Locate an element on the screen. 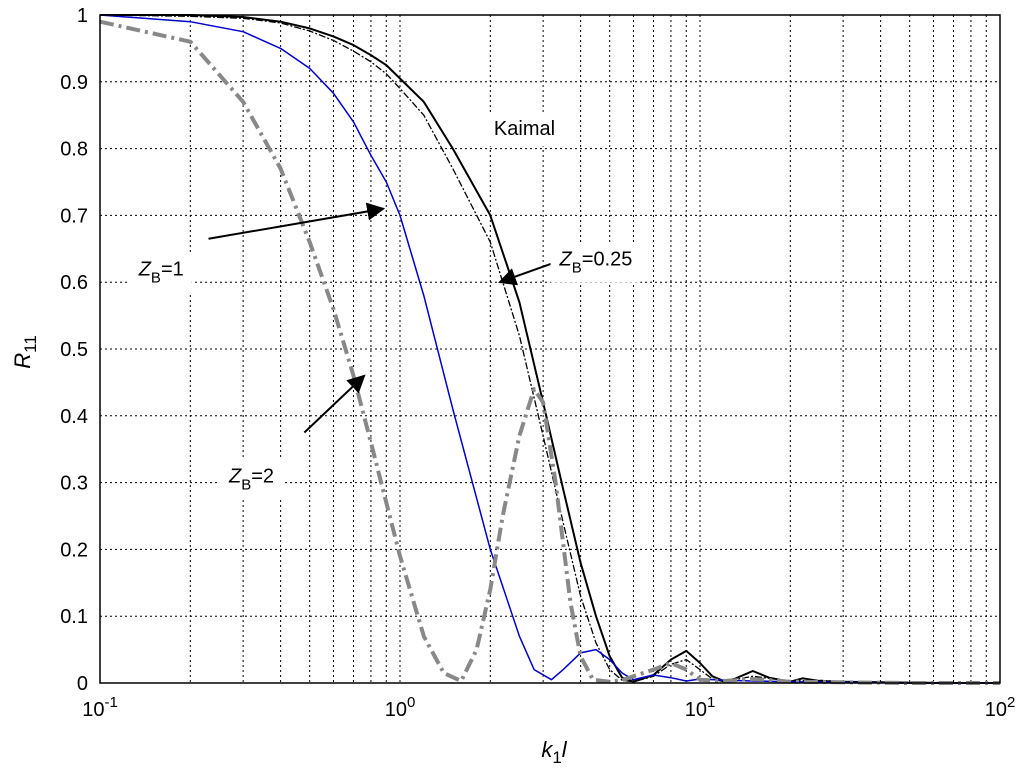 This screenshot has width=1024, height=775. y-tick-label: 0.1 is located at coordinates (74, 617).